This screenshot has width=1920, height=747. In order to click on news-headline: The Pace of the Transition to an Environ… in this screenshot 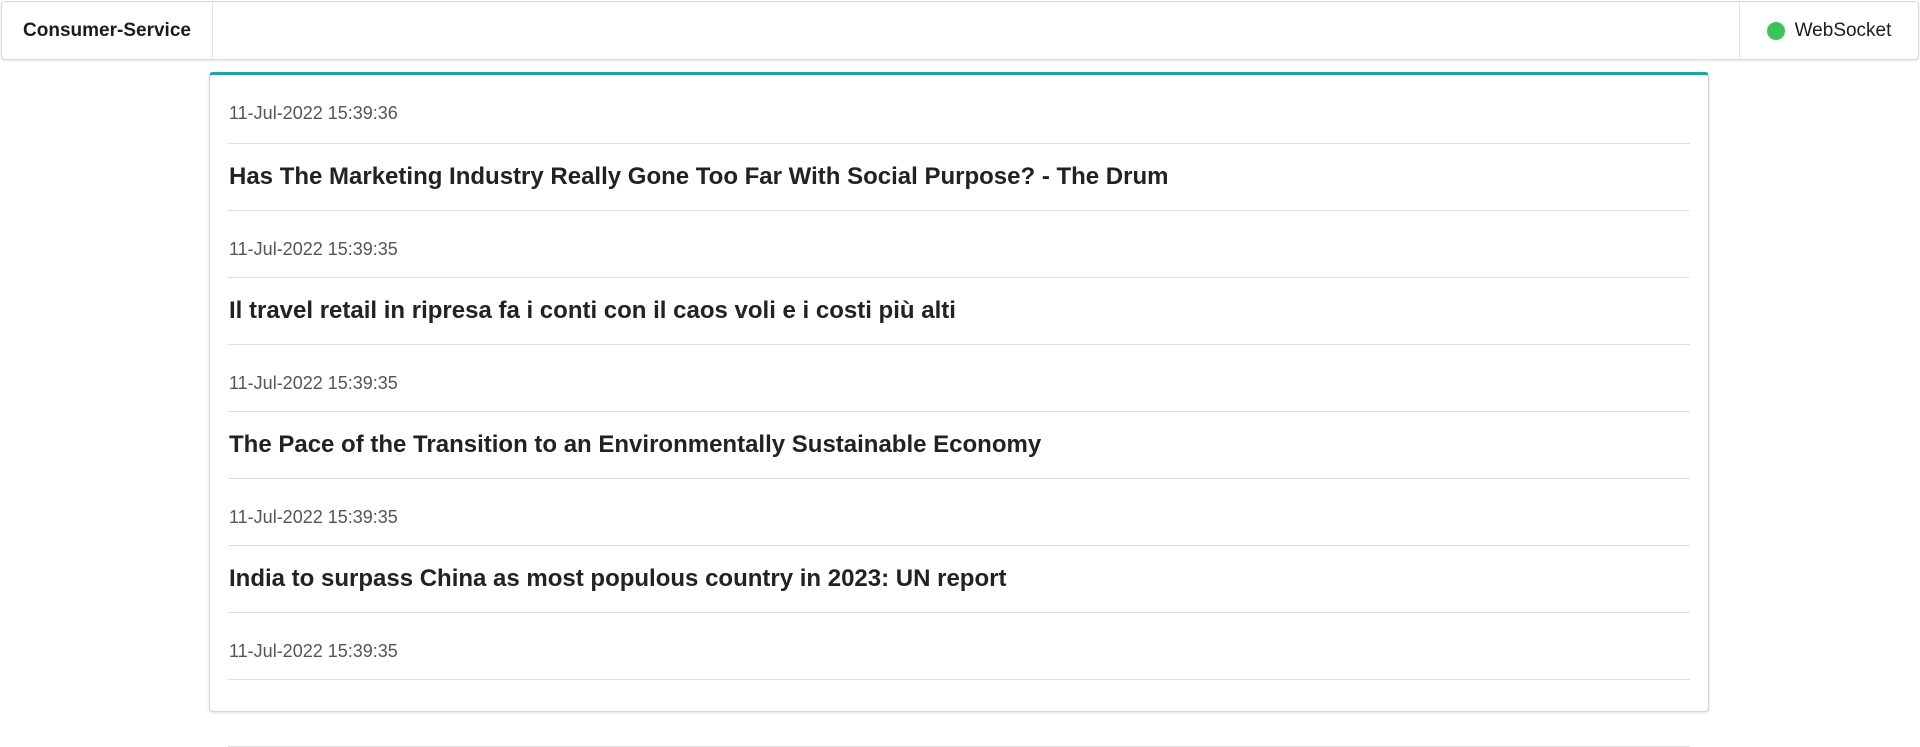, I will do `click(959, 445)`.